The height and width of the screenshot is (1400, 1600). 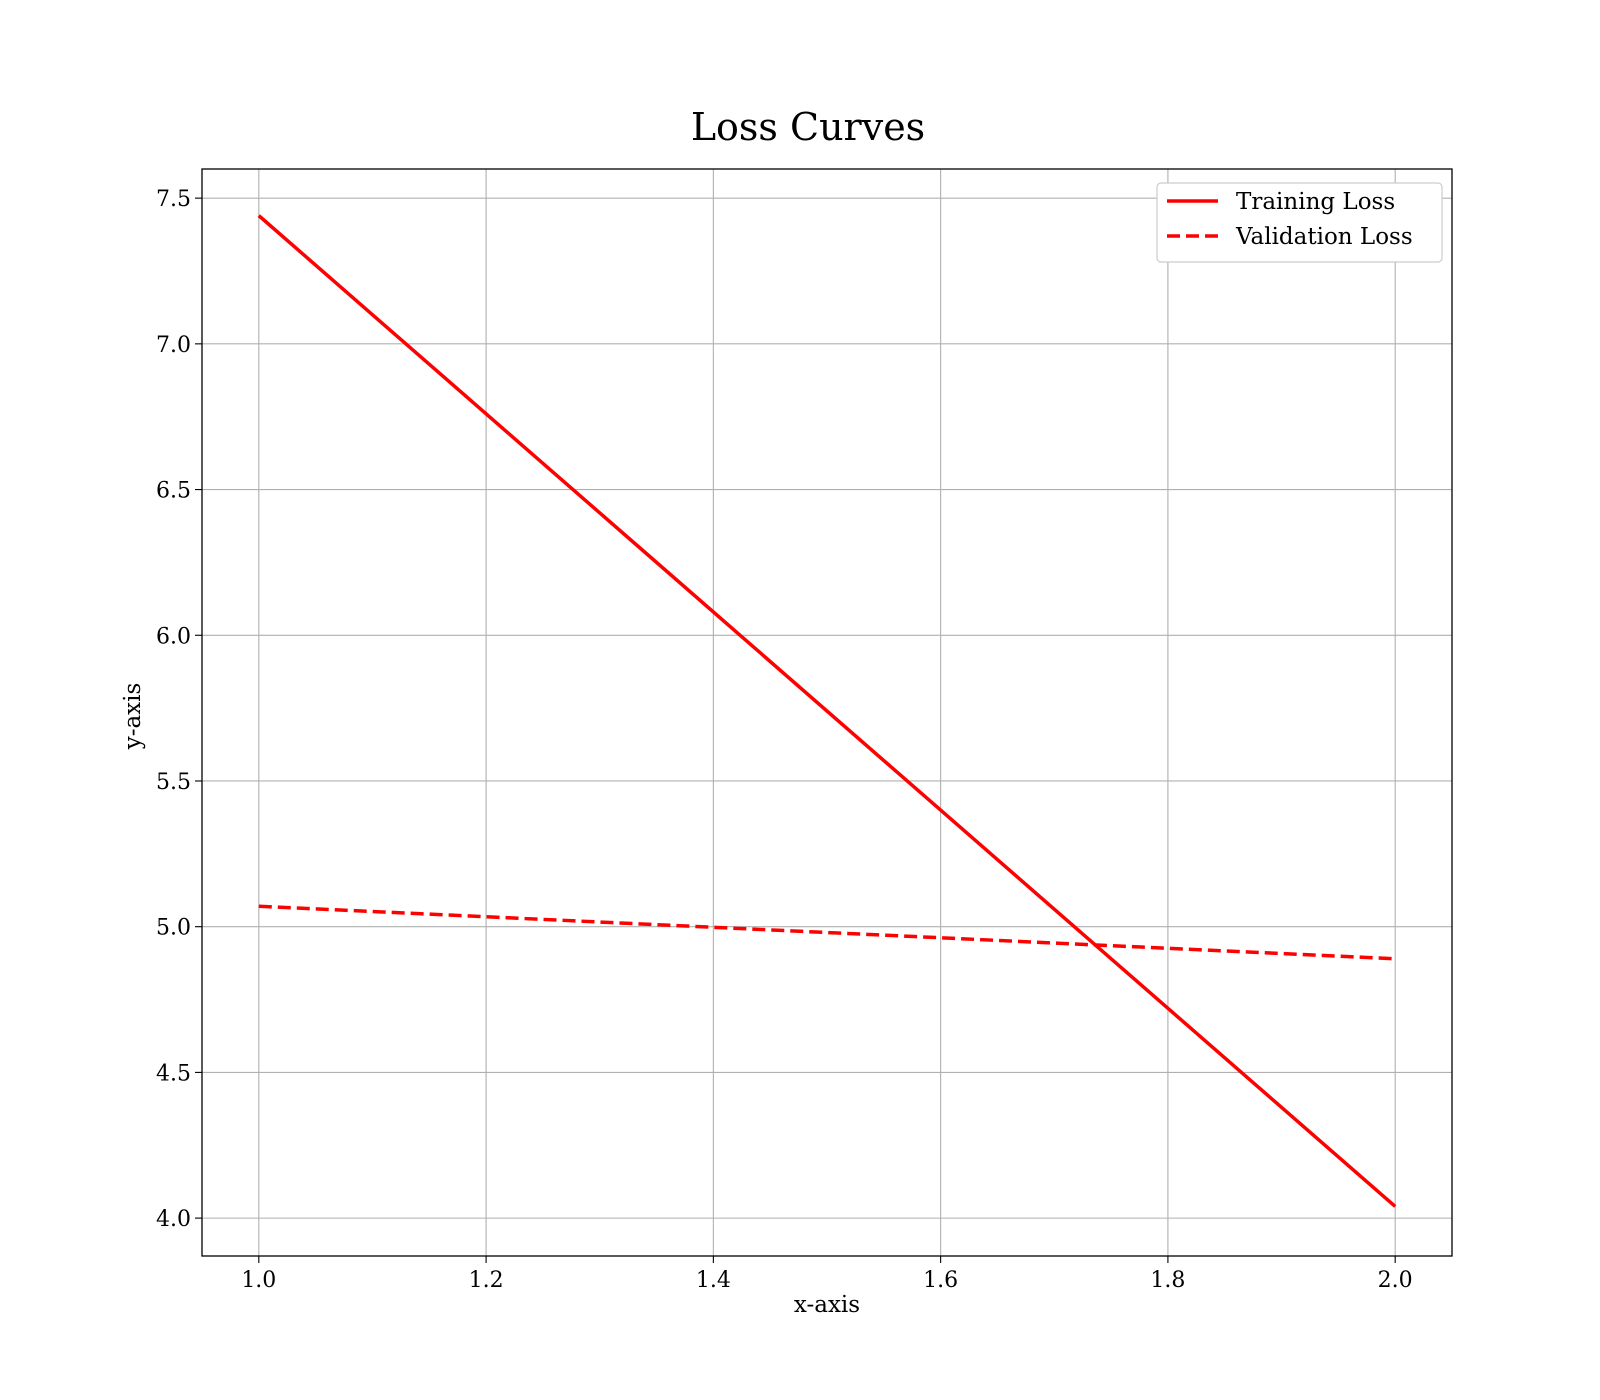 I want to click on legend-label-training-loss: Training Loss, so click(x=1315, y=202).